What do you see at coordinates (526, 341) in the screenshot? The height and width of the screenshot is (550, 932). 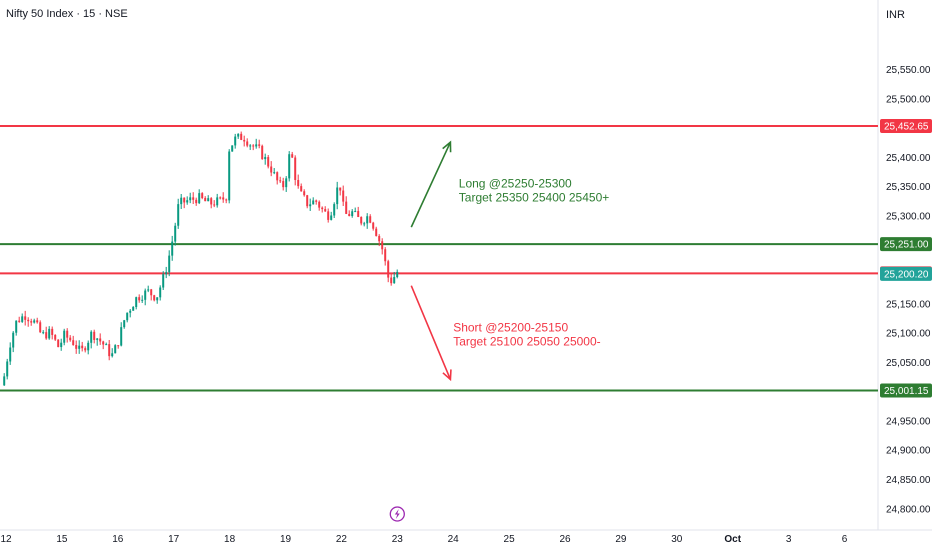 I see `short-annotation-text: Target 25100 25050 25000-` at bounding box center [526, 341].